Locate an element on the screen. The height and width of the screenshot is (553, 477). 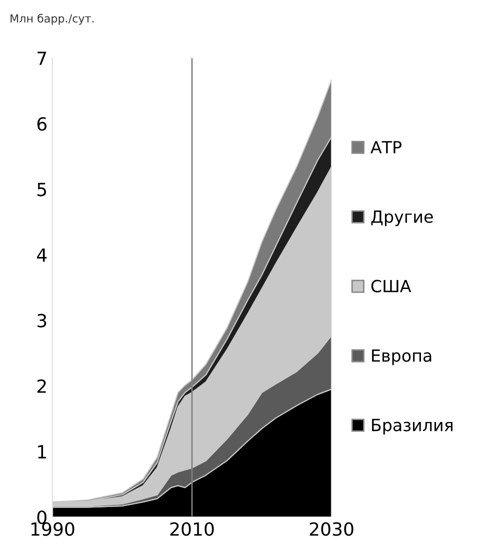
legend-label: Другие is located at coordinates (402, 218).